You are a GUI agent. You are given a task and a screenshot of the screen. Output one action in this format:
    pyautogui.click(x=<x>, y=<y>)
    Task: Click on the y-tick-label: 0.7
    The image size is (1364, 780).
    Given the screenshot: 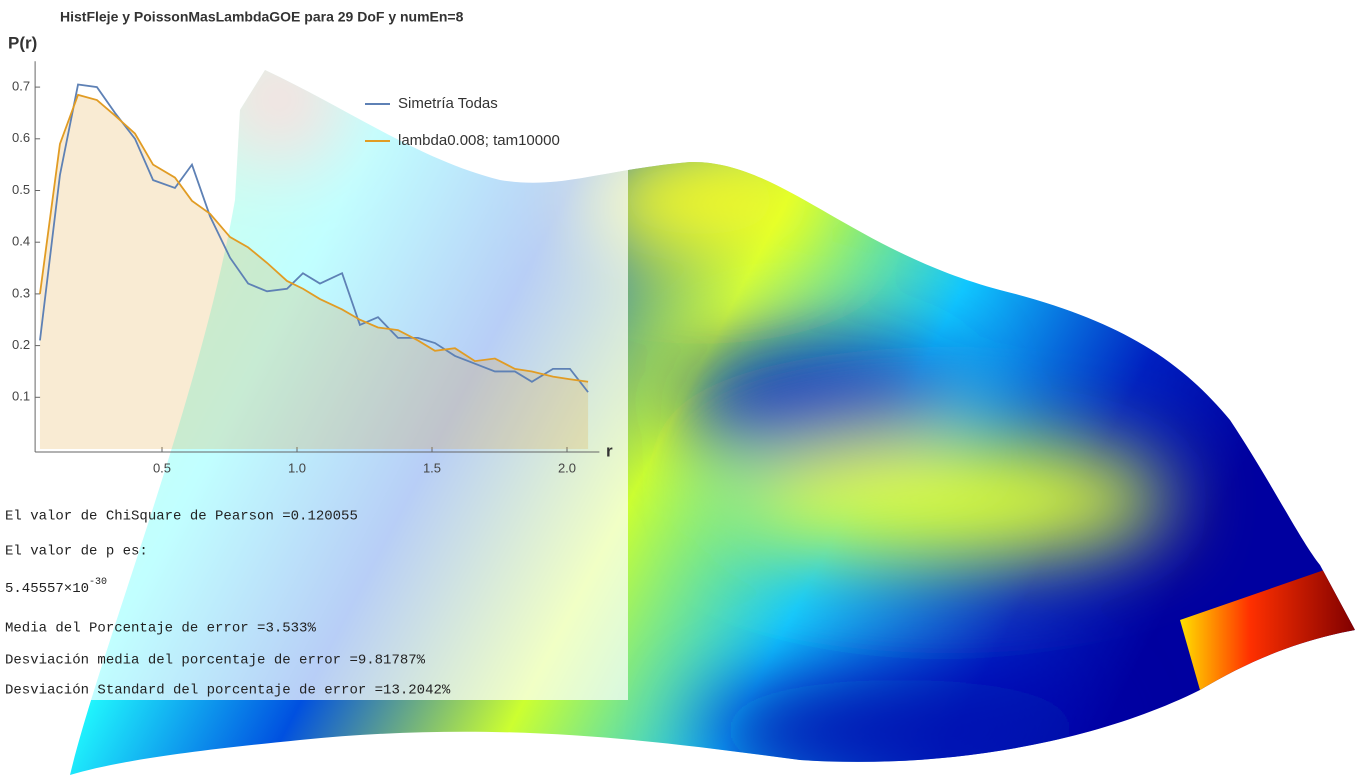 What is the action you would take?
    pyautogui.click(x=21, y=86)
    